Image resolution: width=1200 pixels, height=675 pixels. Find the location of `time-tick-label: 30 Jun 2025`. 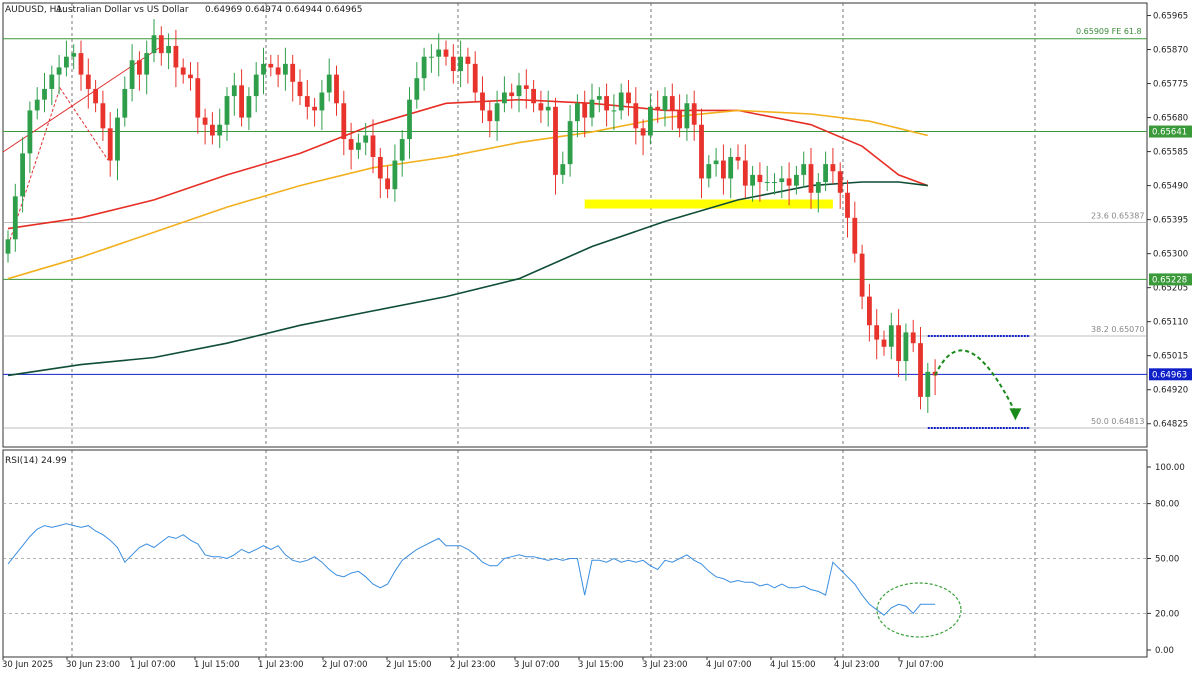

time-tick-label: 30 Jun 2025 is located at coordinates (27, 665).